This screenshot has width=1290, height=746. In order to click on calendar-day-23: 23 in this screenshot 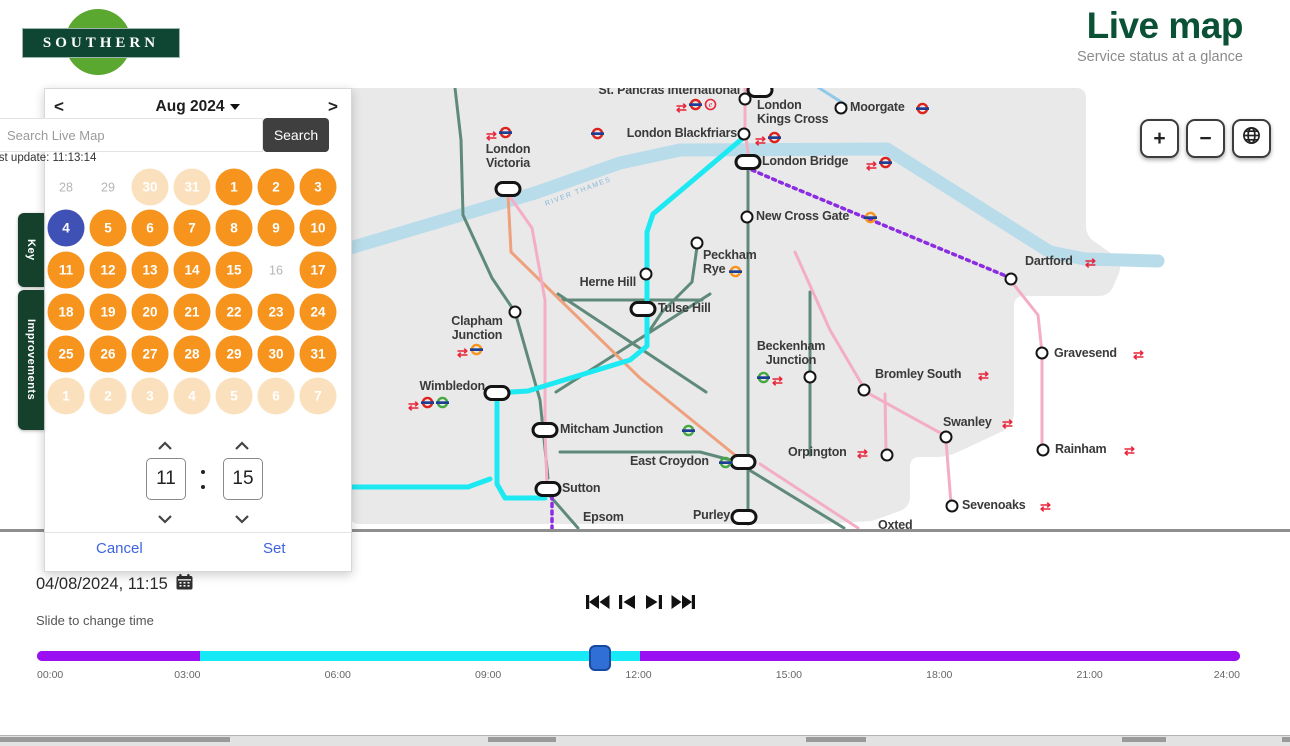, I will do `click(276, 312)`.